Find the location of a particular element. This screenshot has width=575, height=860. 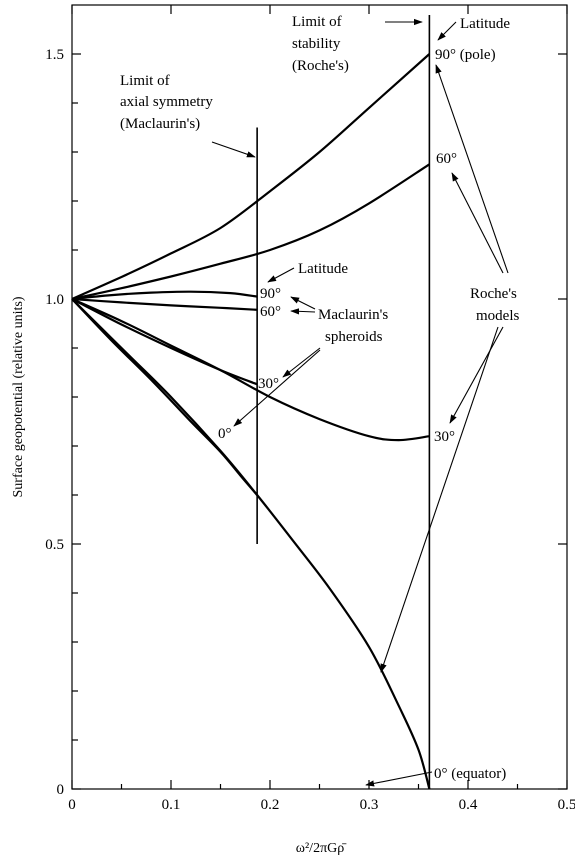

y-axis-title: Surface geopotential (relative units) is located at coordinates (18, 396).